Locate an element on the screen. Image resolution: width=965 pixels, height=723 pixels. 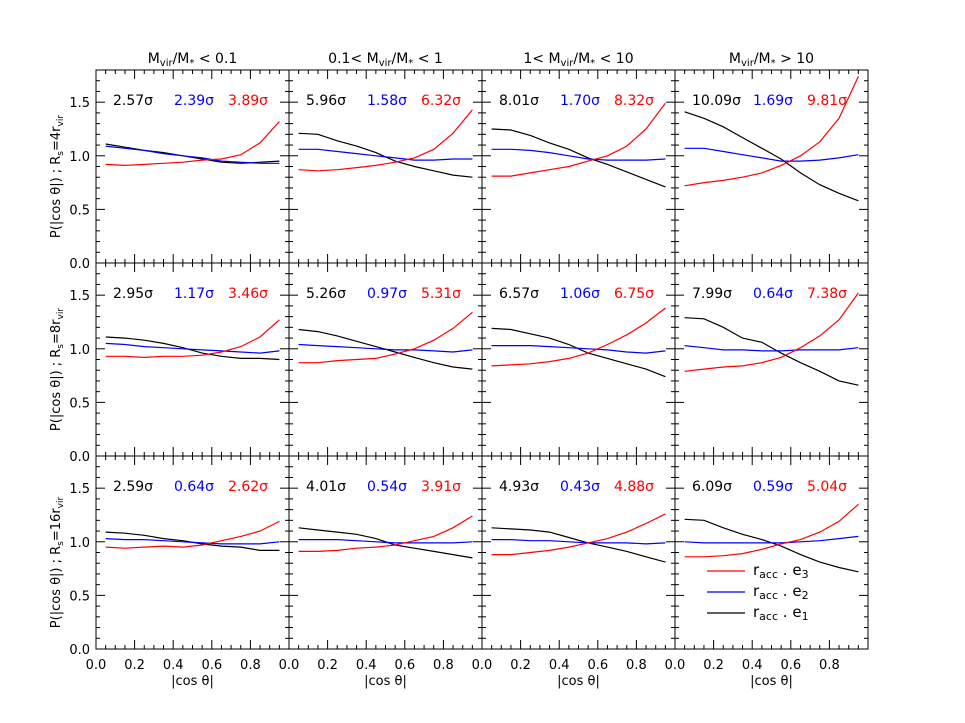
panel: 6.57σ 1.06σ 6.75σ is located at coordinates (578, 359).